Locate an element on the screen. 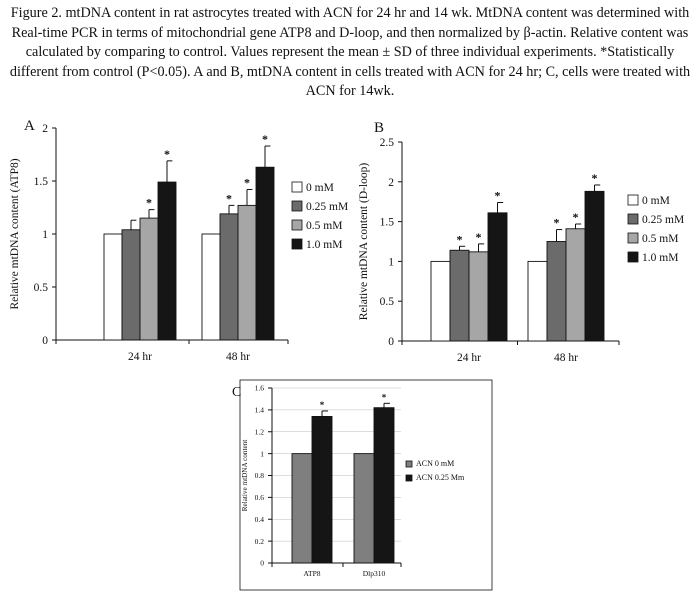  y-tick-label: 1.4 is located at coordinates (260, 410).